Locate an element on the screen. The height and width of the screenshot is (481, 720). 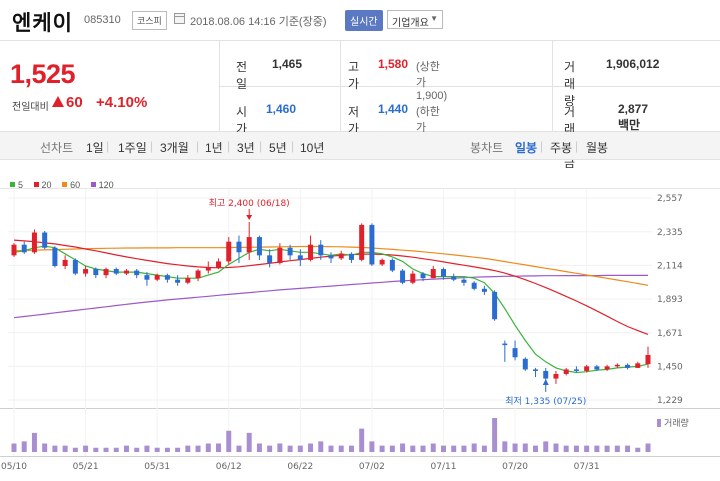
low-annotation: 최저 1,335 (07/25) is located at coordinates (545, 401).